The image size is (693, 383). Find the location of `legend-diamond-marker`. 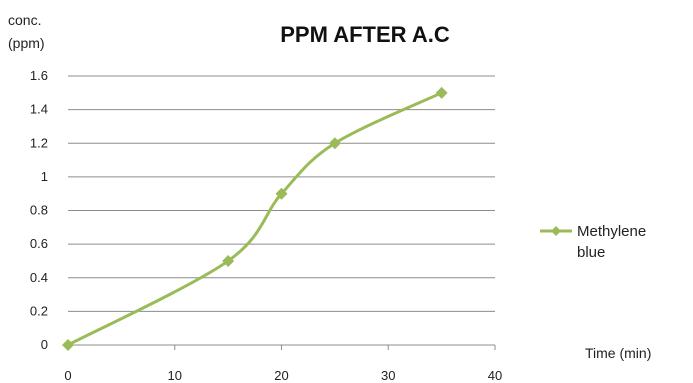

legend-diamond-marker is located at coordinates (556, 231).